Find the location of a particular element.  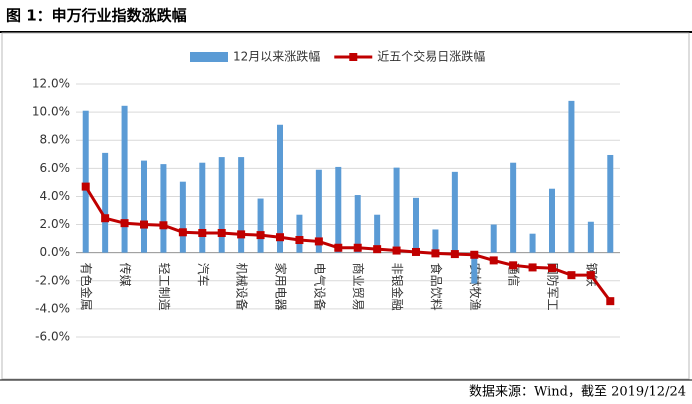

x-tick-label: 非银金融 is located at coordinates (397, 287).